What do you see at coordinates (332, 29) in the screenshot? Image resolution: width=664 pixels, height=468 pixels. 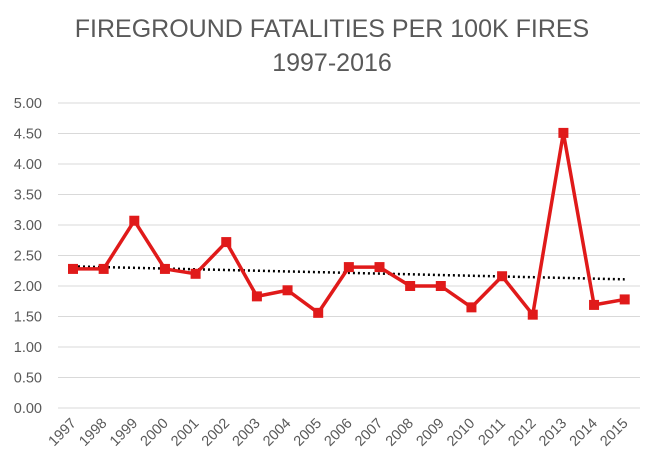 I see `chart-title: FIREGROUND FATALITIES PER 100K FIRES` at bounding box center [332, 29].